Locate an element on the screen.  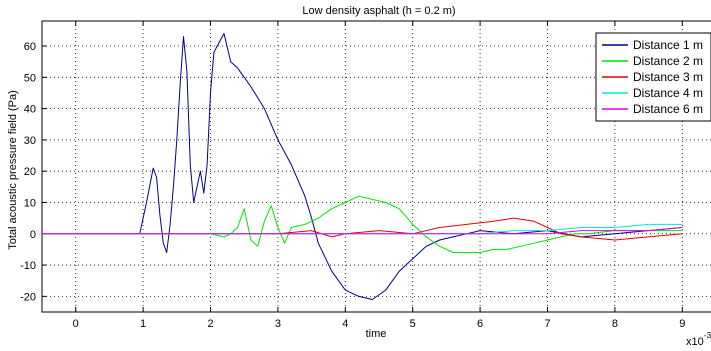
x-tick-label: 7 is located at coordinates (547, 324).